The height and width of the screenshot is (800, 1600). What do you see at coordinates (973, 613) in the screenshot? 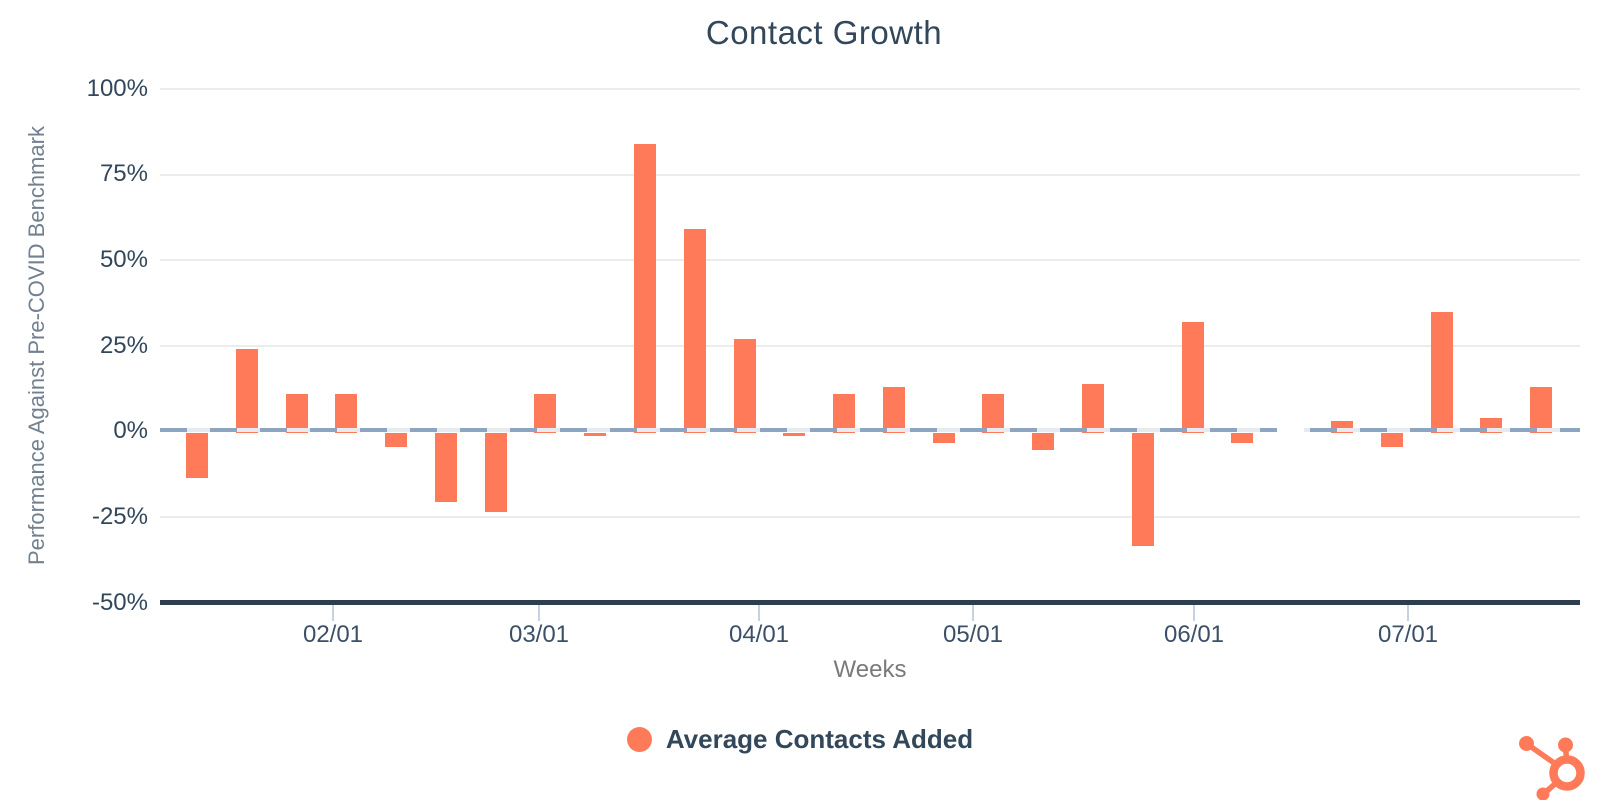
I see `x-tick-mark-may` at bounding box center [973, 613].